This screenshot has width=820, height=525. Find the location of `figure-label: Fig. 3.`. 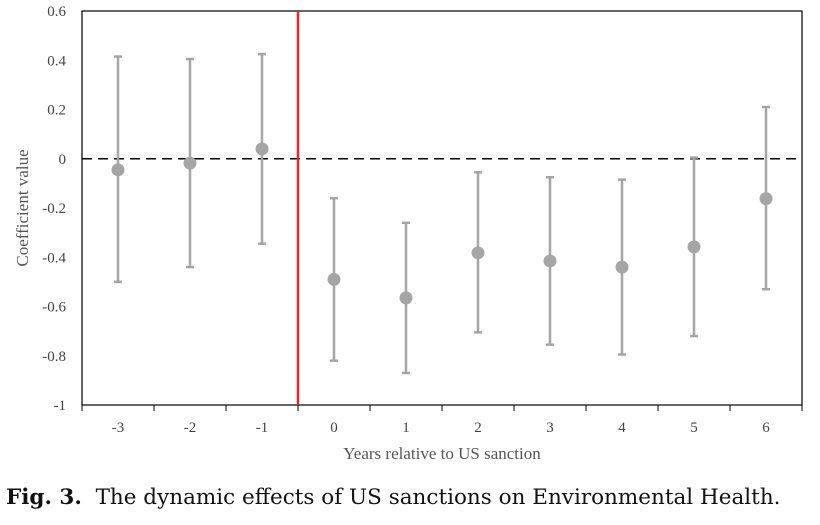

figure-label: Fig. 3. is located at coordinates (44, 497).